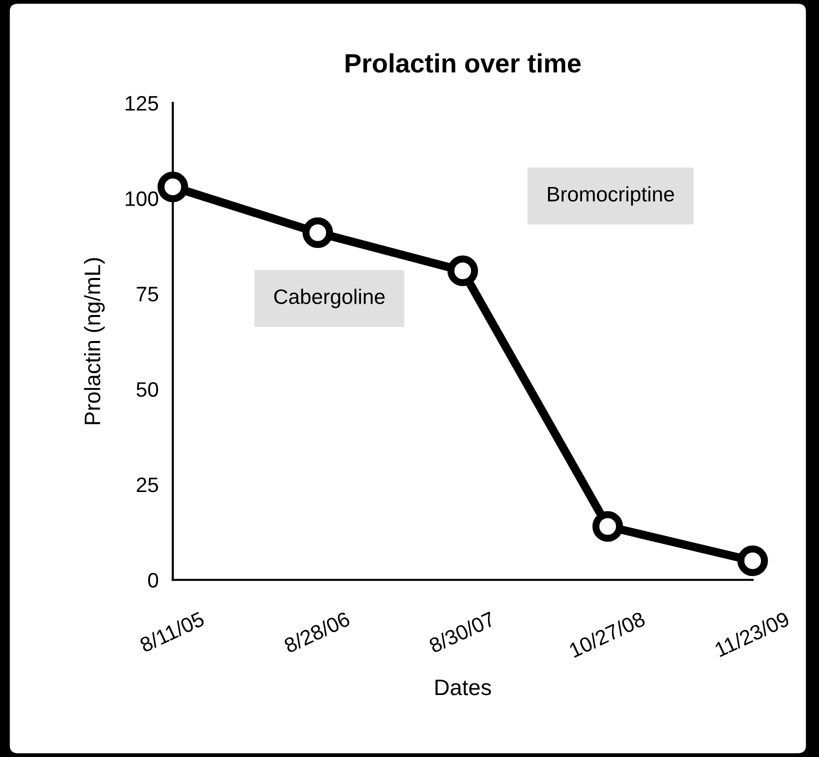  What do you see at coordinates (147, 484) in the screenshot?
I see `y-tick-label: 25` at bounding box center [147, 484].